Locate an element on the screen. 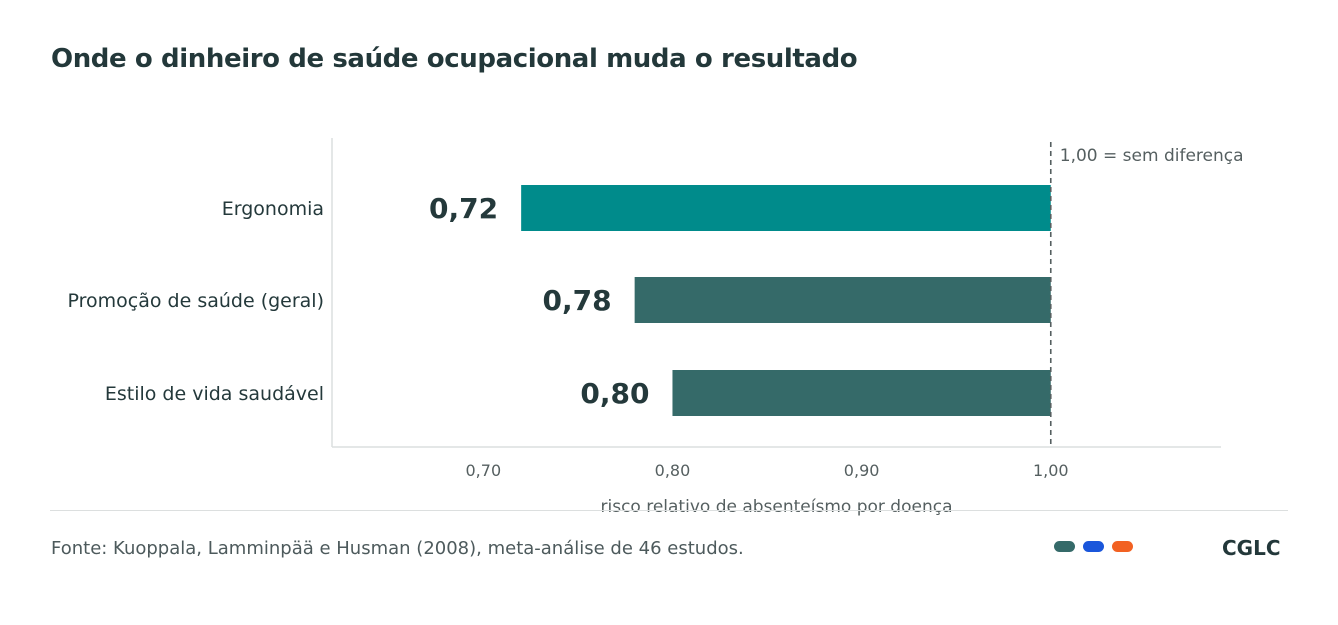 The width and height of the screenshot is (1338, 625). brand-dot-orange is located at coordinates (1122, 546).